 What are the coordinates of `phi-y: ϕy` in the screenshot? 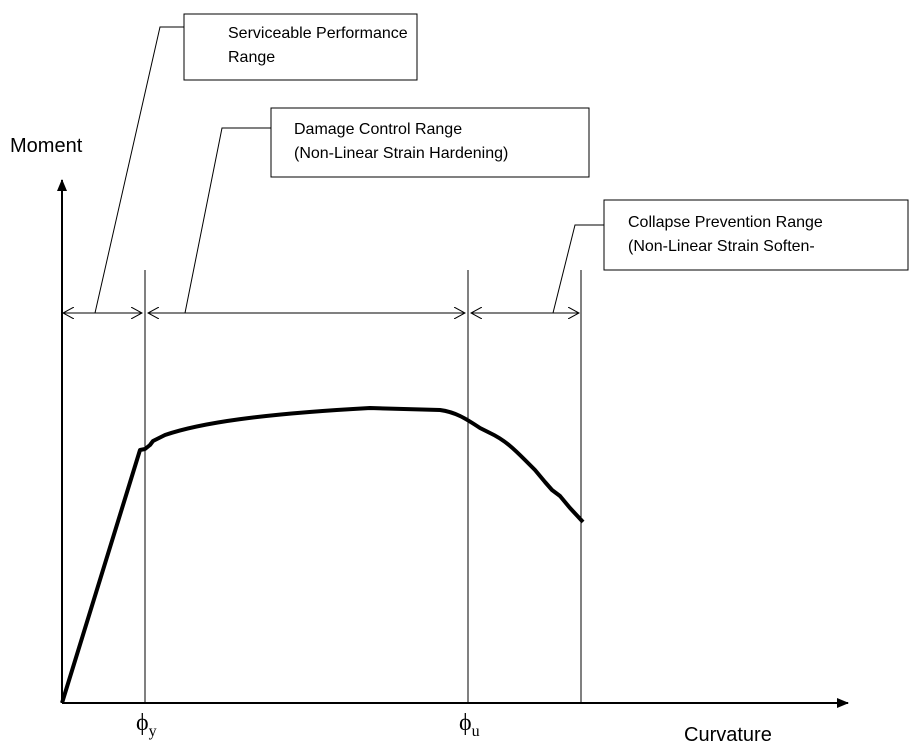 It's located at (146, 725).